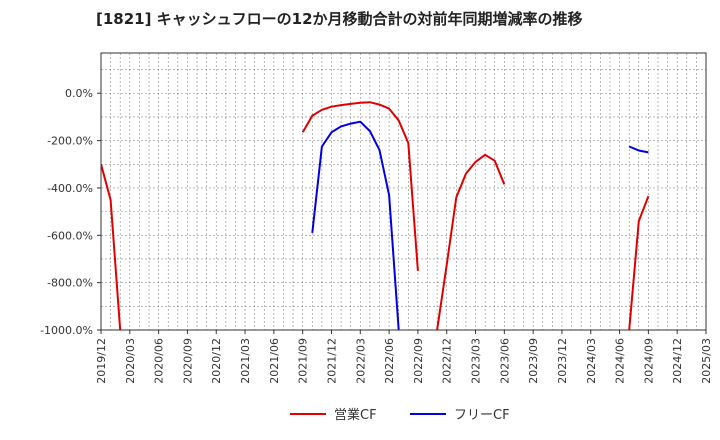 The image size is (720, 440). What do you see at coordinates (389, 361) in the screenshot?
I see `x-tick-label: 2022/06` at bounding box center [389, 361].